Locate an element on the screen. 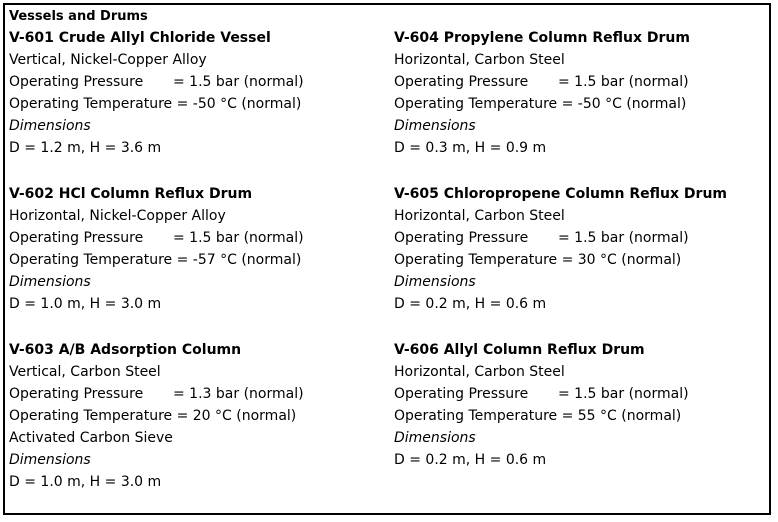 The image size is (778, 522). operating-temperature-row: Operating Temperature = 55 °C (normal) is located at coordinates (541, 416).